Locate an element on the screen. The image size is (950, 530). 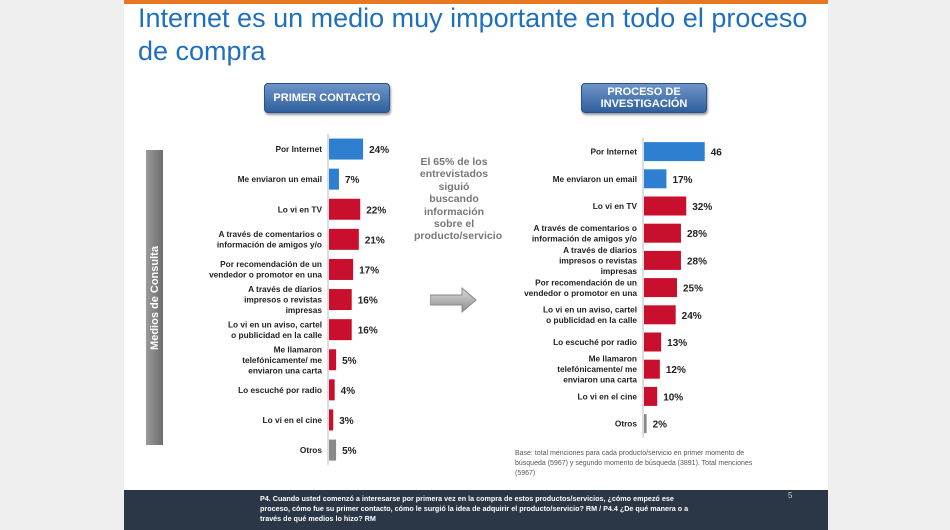
chart-1-header: PRIMER CONTACTO is located at coordinates (327, 98).